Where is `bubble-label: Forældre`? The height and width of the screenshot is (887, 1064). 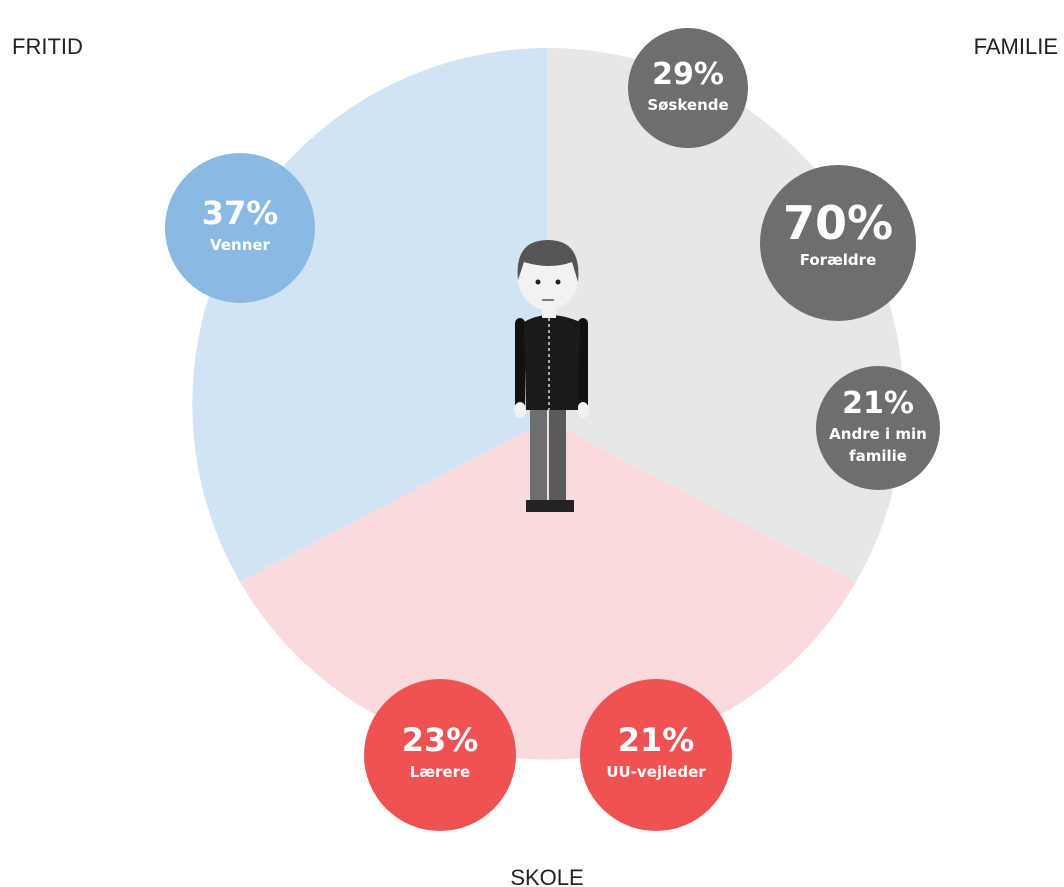 bubble-label: Forældre is located at coordinates (838, 260).